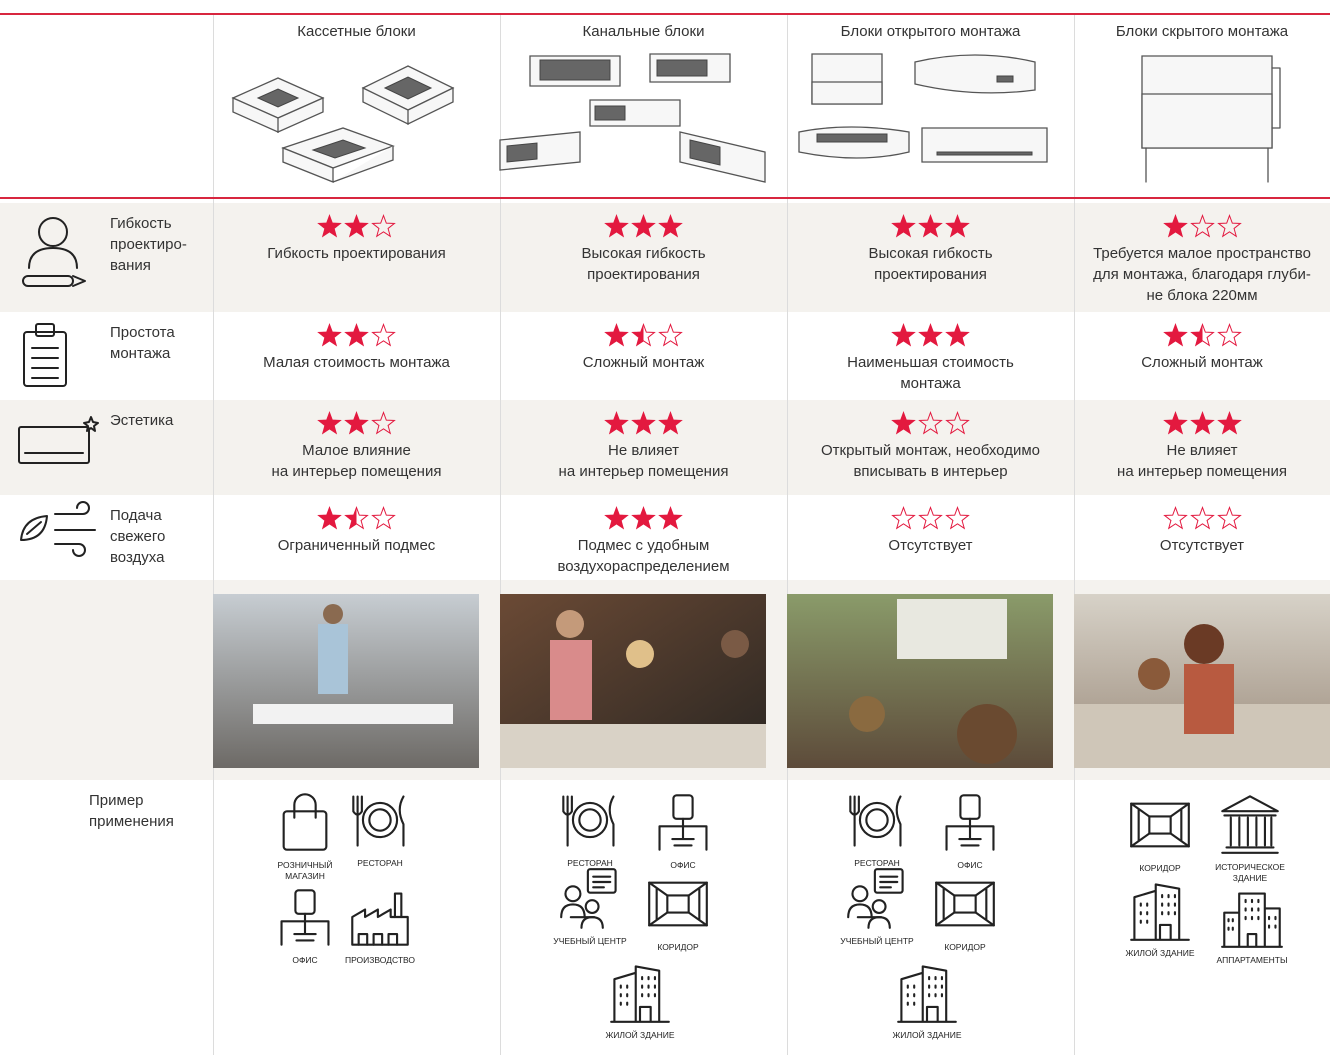 The image size is (1330, 1055). What do you see at coordinates (633, 681) in the screenshot?
I see `photo-restaurant` at bounding box center [633, 681].